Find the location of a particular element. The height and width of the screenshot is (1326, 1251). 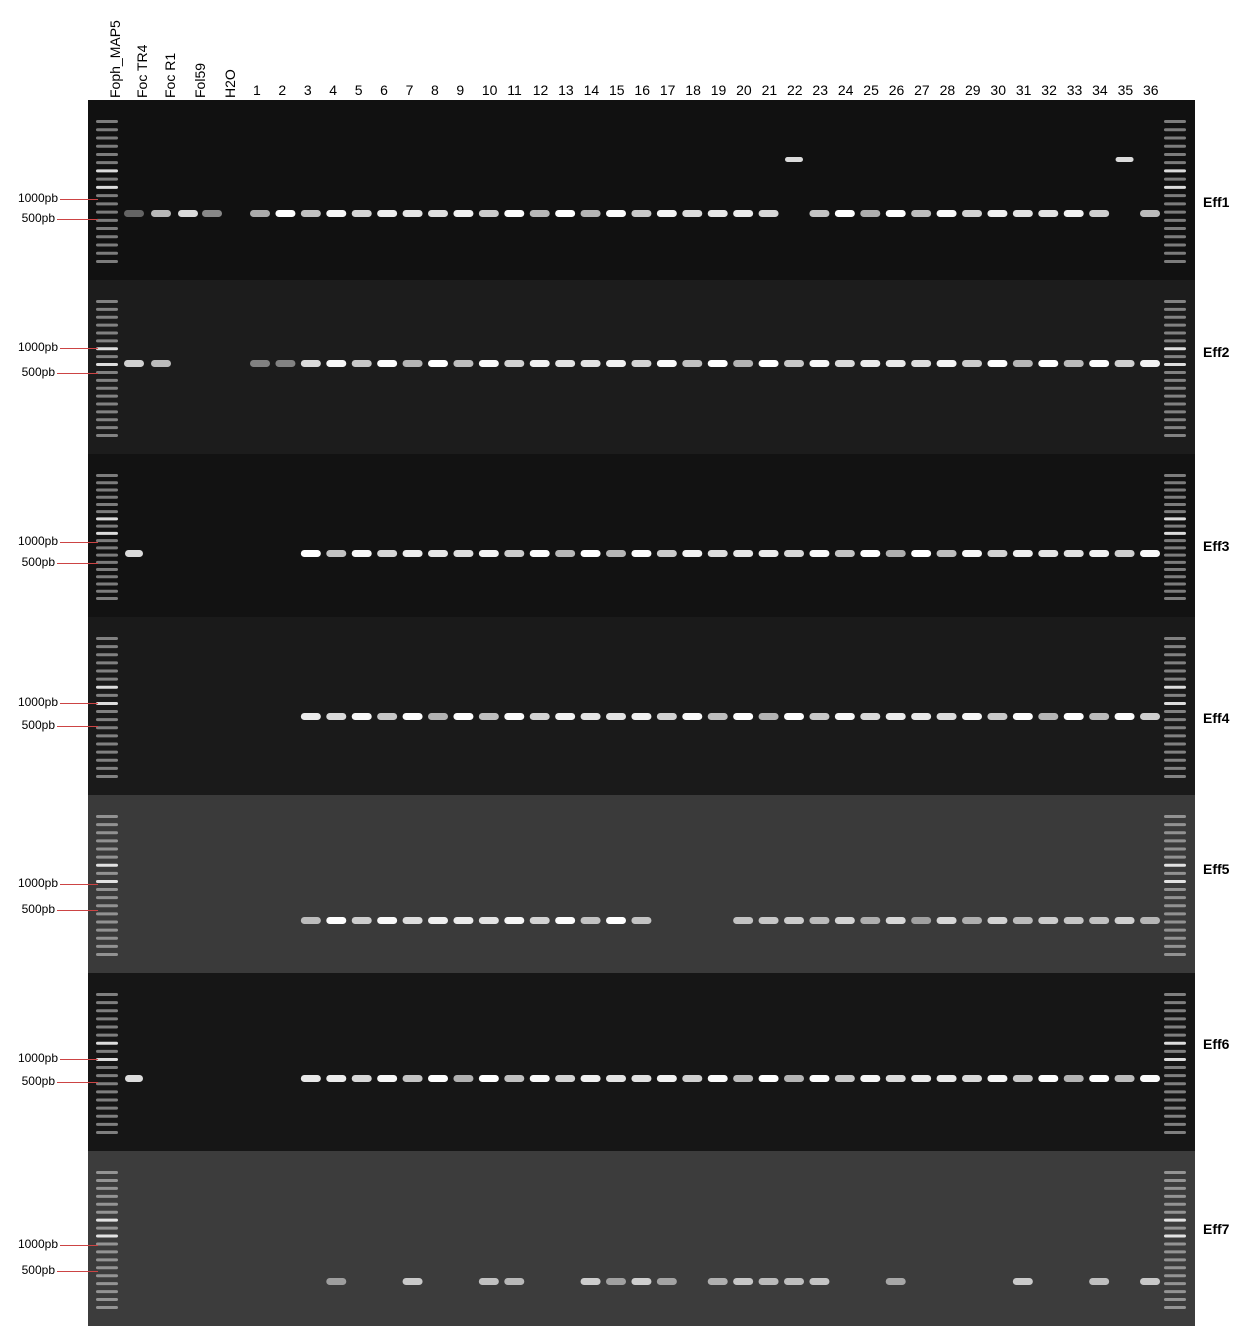

lane-label-sample-11: 11 is located at coordinates (514, 90).